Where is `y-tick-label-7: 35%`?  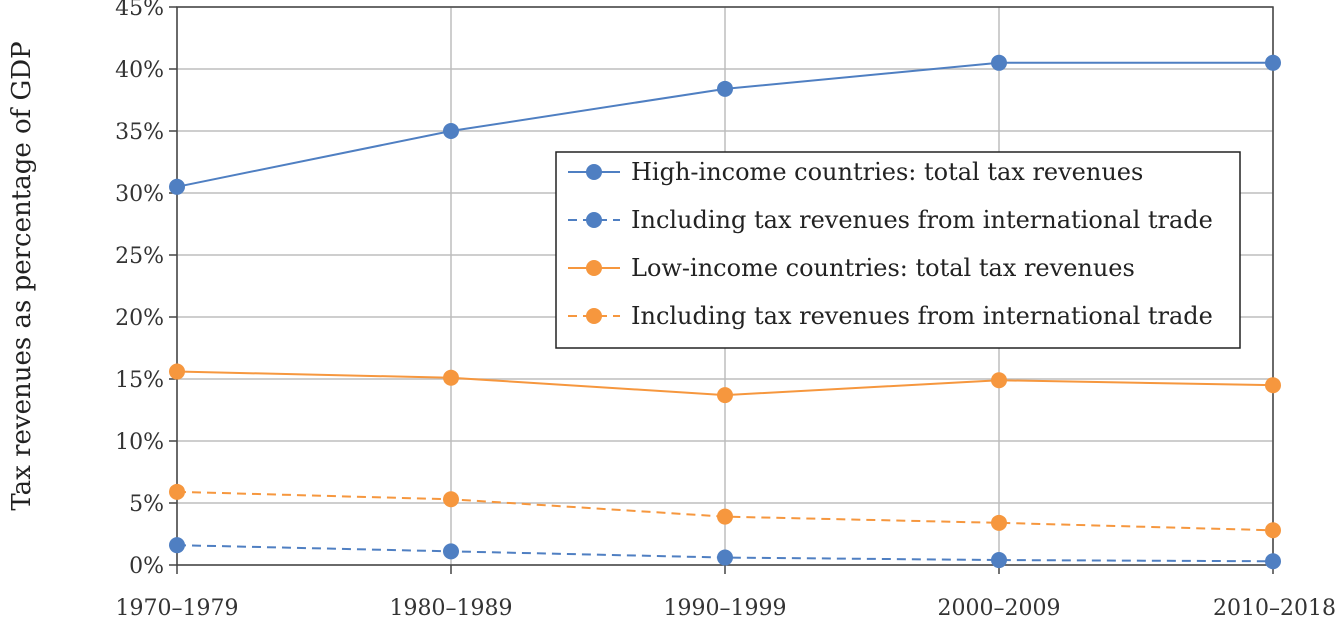
y-tick-label-7: 35% is located at coordinates (139, 132).